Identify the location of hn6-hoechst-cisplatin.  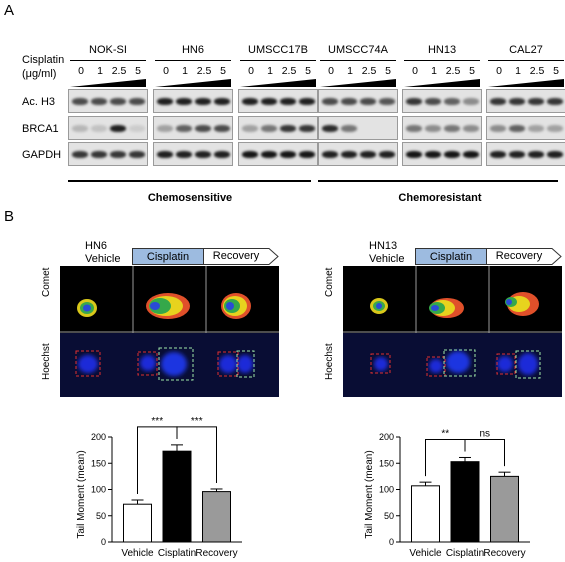
(165, 364).